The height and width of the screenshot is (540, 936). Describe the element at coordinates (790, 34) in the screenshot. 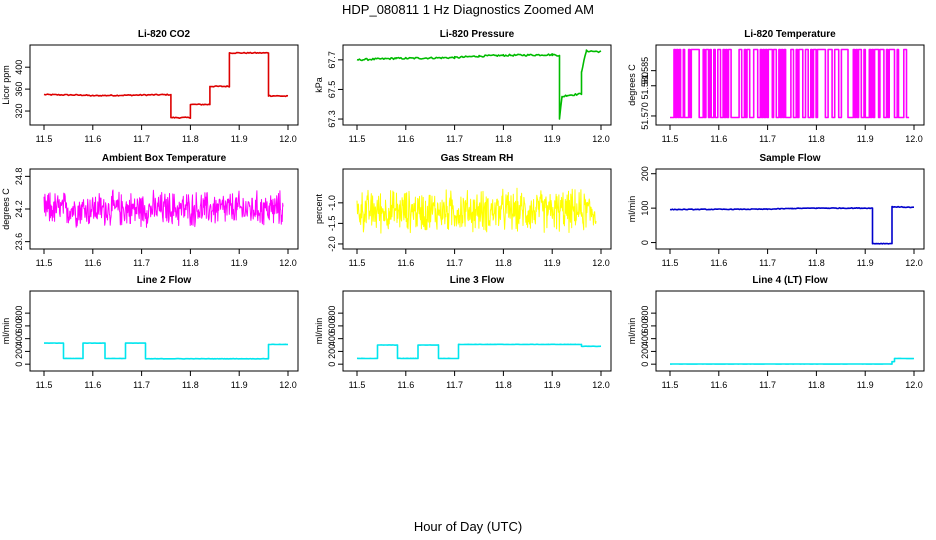

I see `panel-title: Li-820 Temperature` at that location.